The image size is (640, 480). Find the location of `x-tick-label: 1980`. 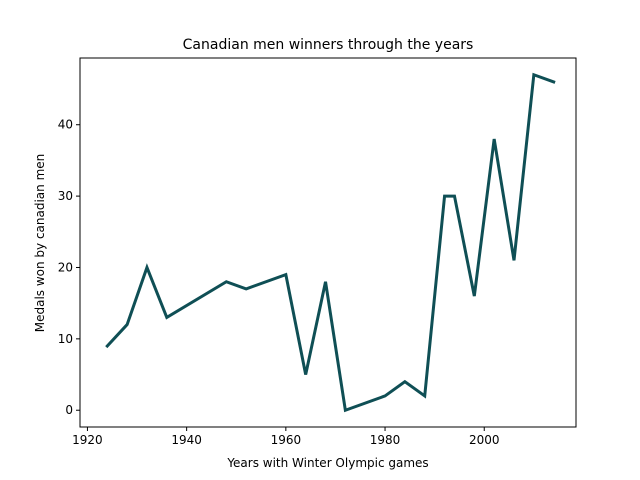

x-tick-label: 1980 is located at coordinates (385, 440).